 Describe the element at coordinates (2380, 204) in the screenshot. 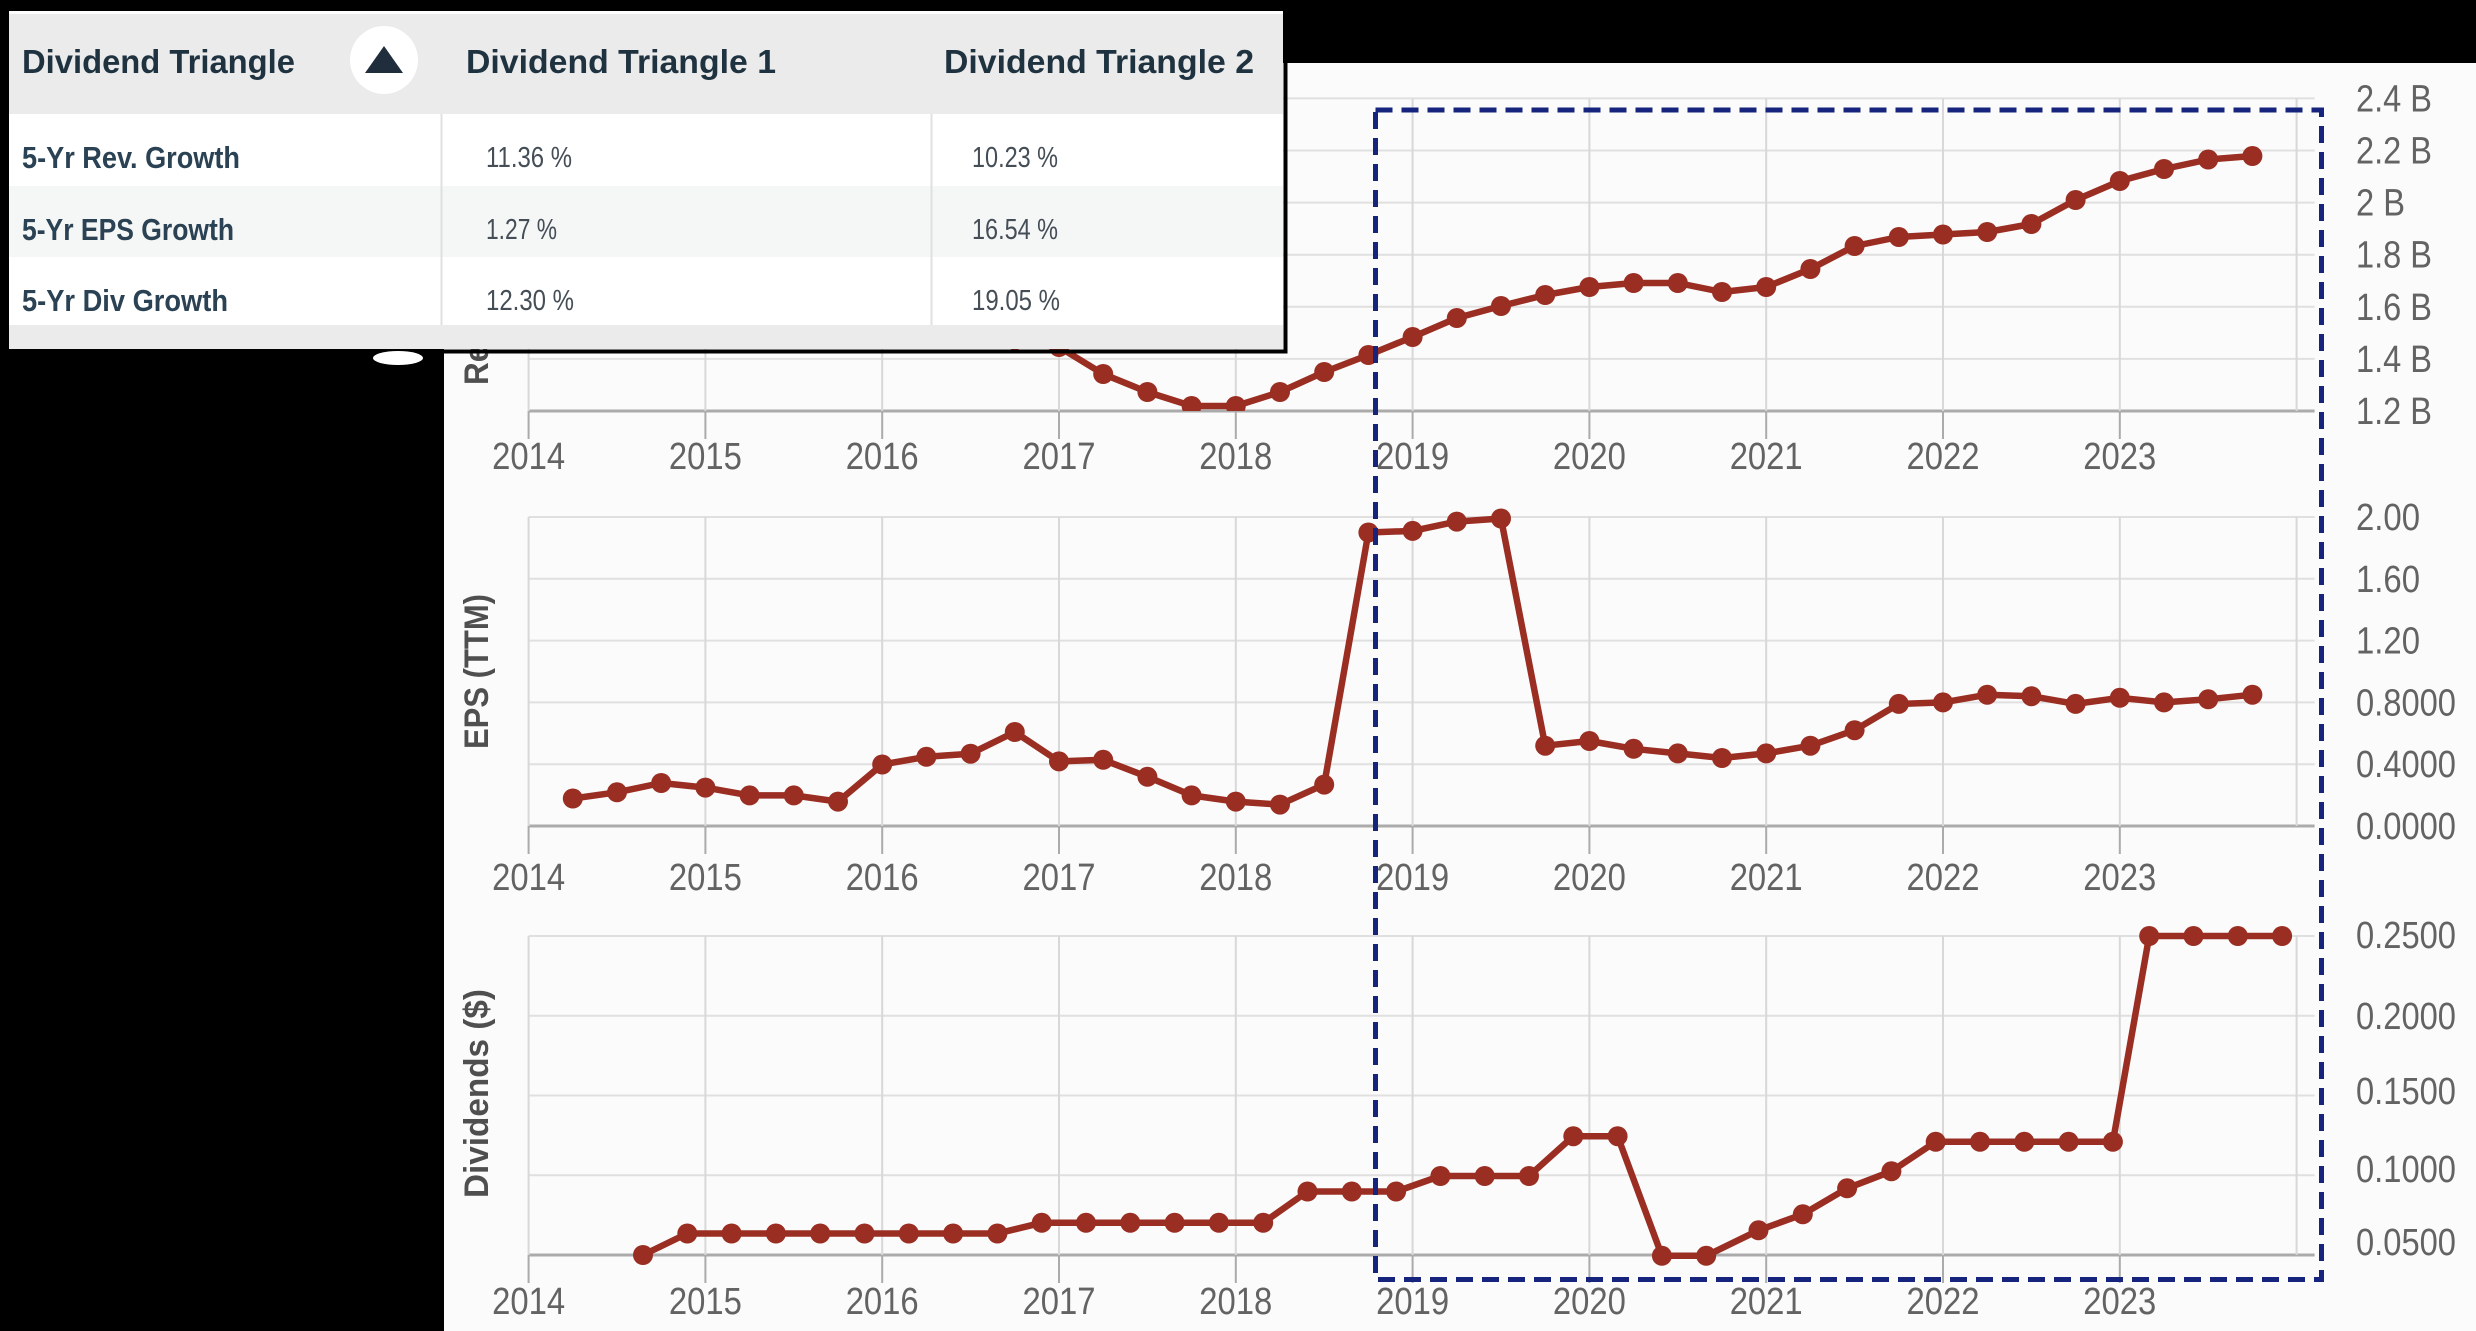

I see `svg-text: 2 B` at that location.